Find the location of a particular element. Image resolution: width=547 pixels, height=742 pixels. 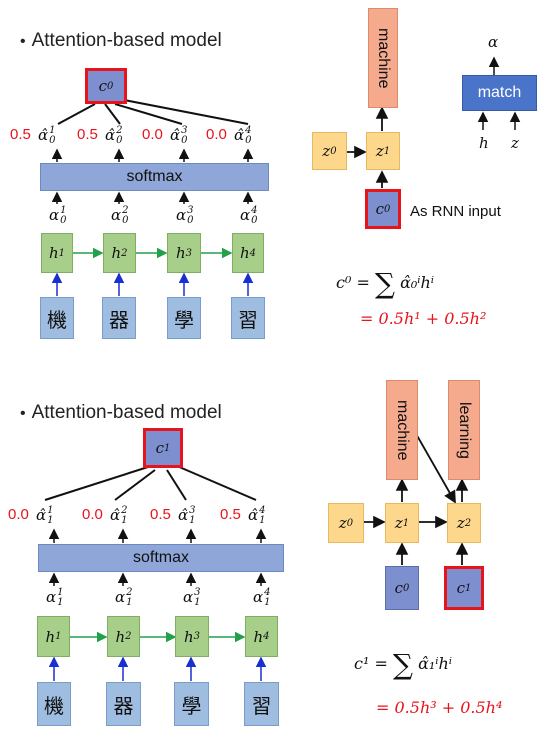

top-alpha-hat: α̂ 4 0 is located at coordinates (243, 135).